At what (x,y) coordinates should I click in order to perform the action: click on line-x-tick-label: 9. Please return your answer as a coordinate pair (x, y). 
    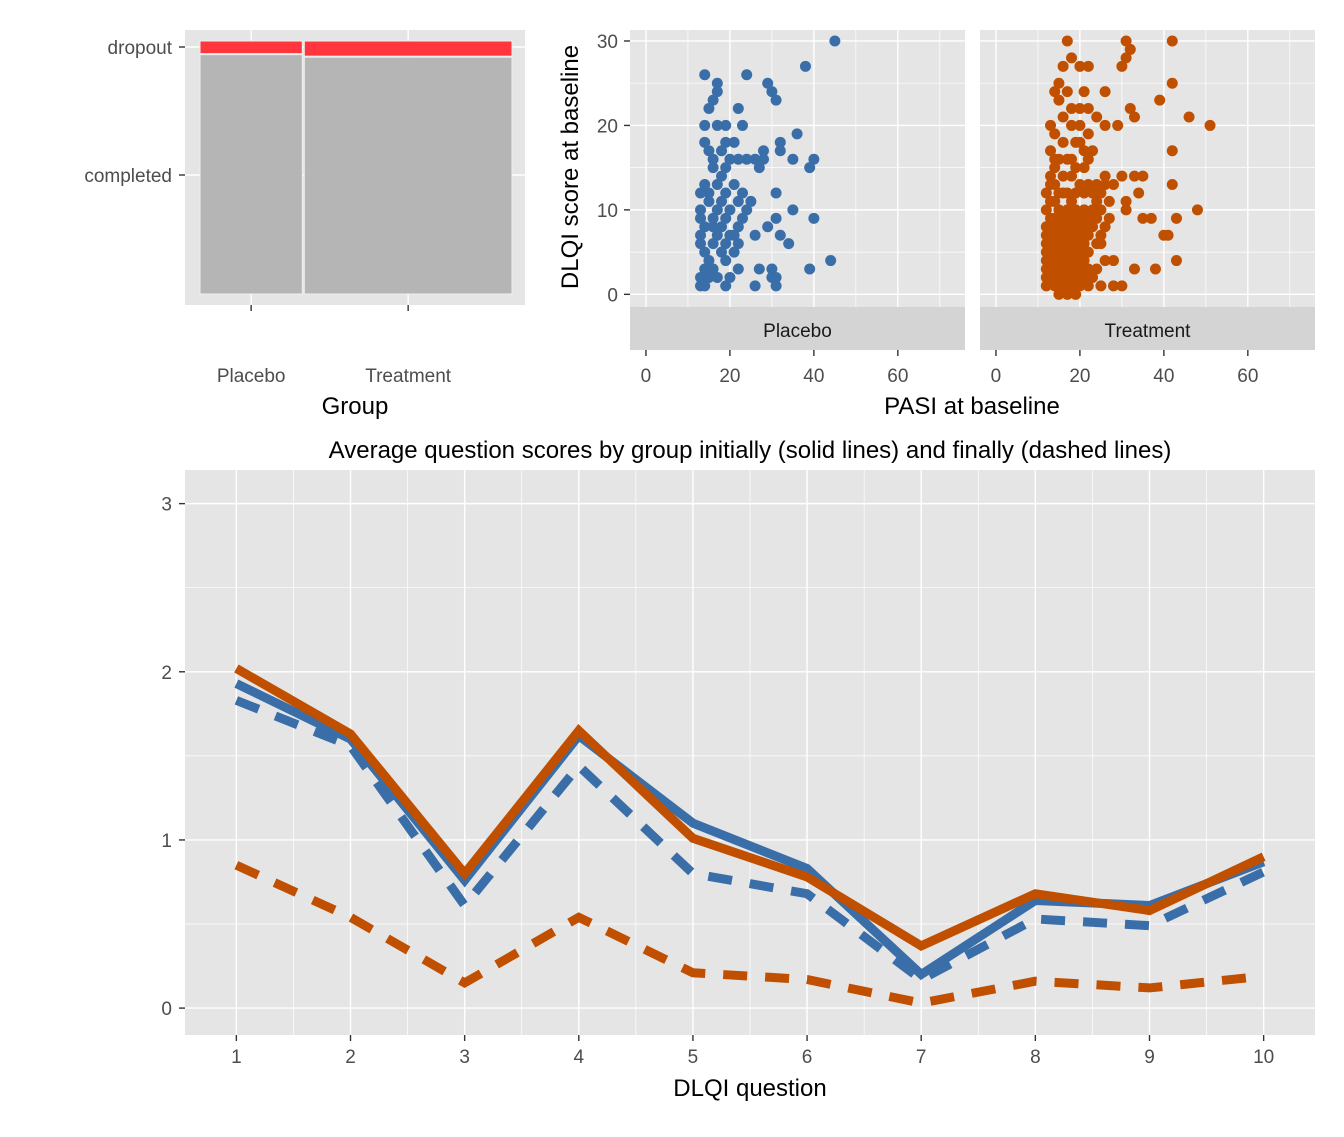
    Looking at the image, I should click on (1149, 1057).